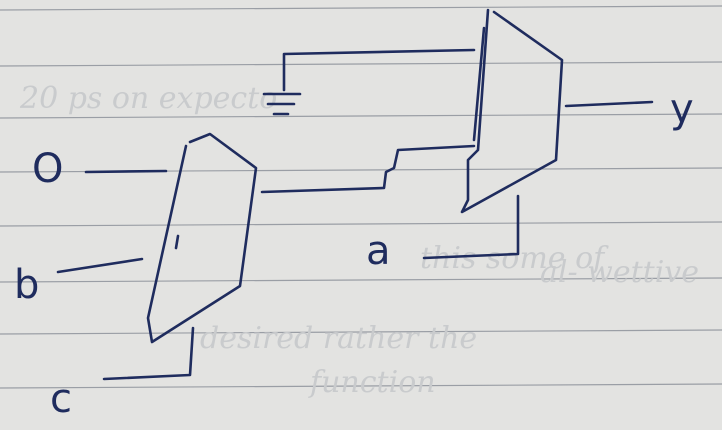  Describe the element at coordinates (471, 227) in the screenshot. I see `wire-select-a` at that location.